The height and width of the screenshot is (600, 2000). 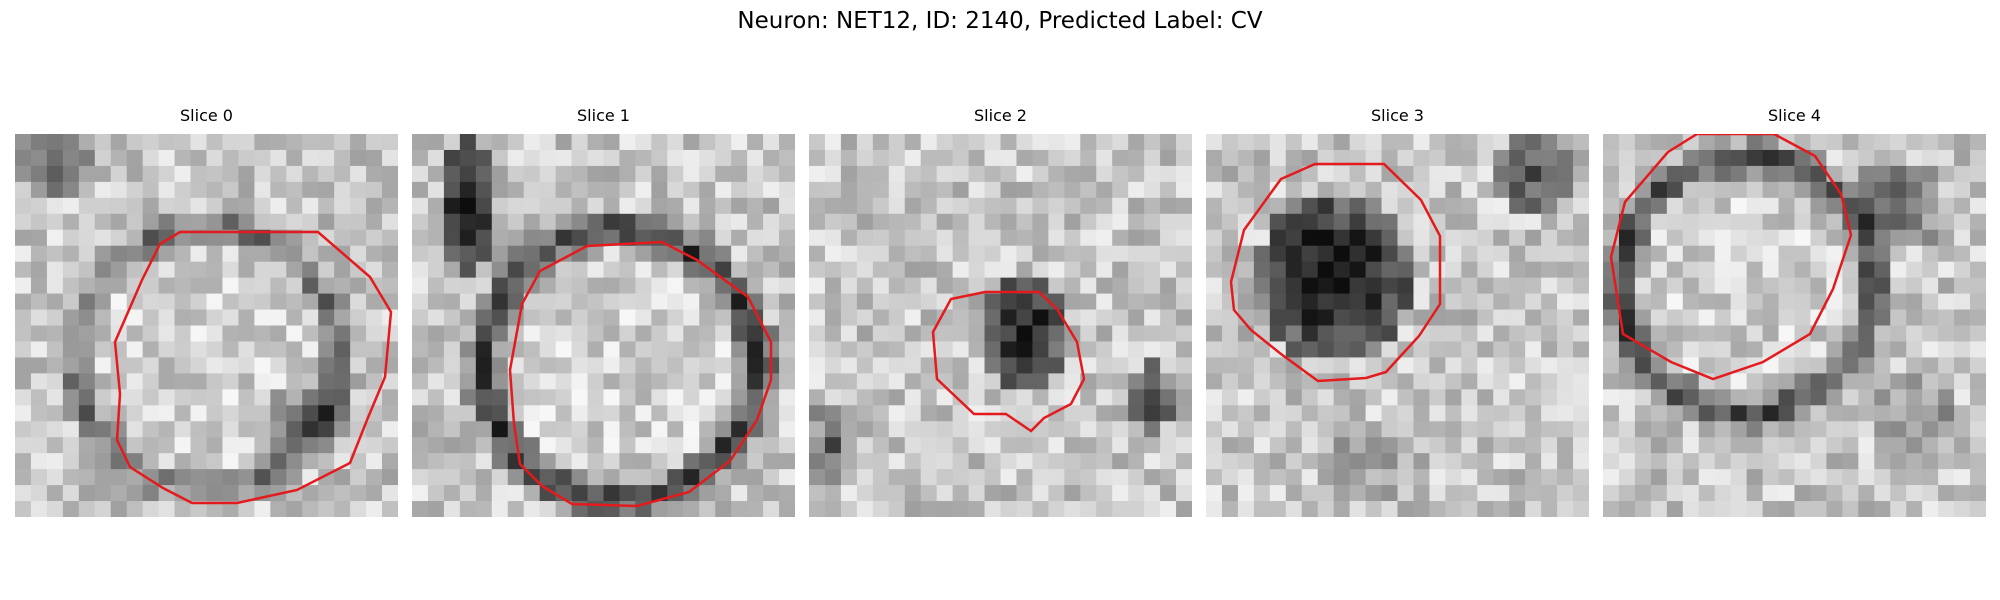 I want to click on slice-title: Slice 1, so click(x=603, y=115).